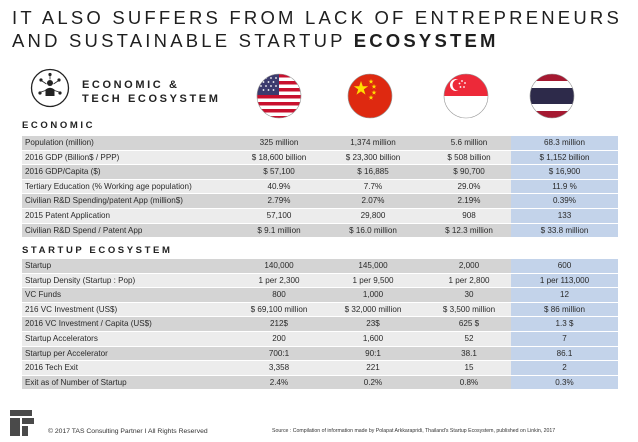  I want to click on eco-box-title-line-2: TECH ECOSYSTEM, so click(151, 99).